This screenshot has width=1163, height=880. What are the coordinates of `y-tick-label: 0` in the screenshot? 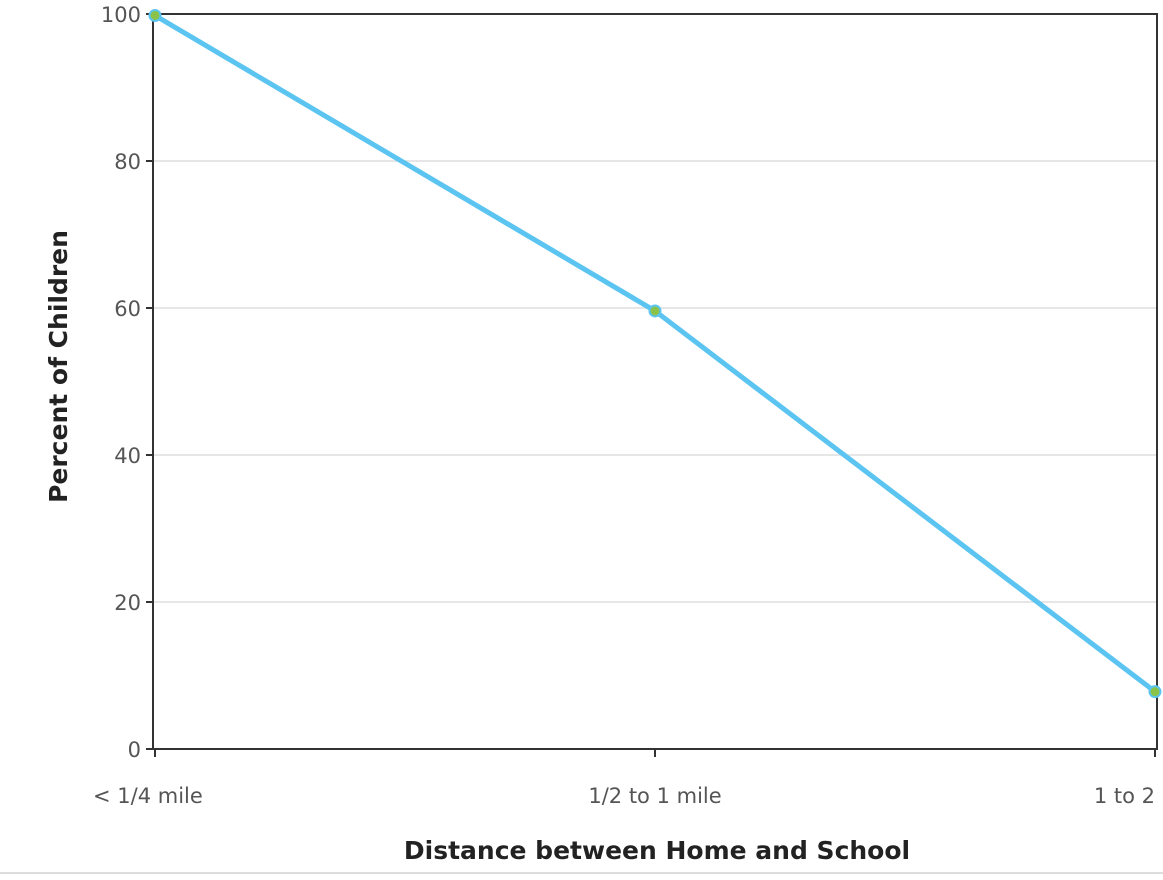 It's located at (134, 750).